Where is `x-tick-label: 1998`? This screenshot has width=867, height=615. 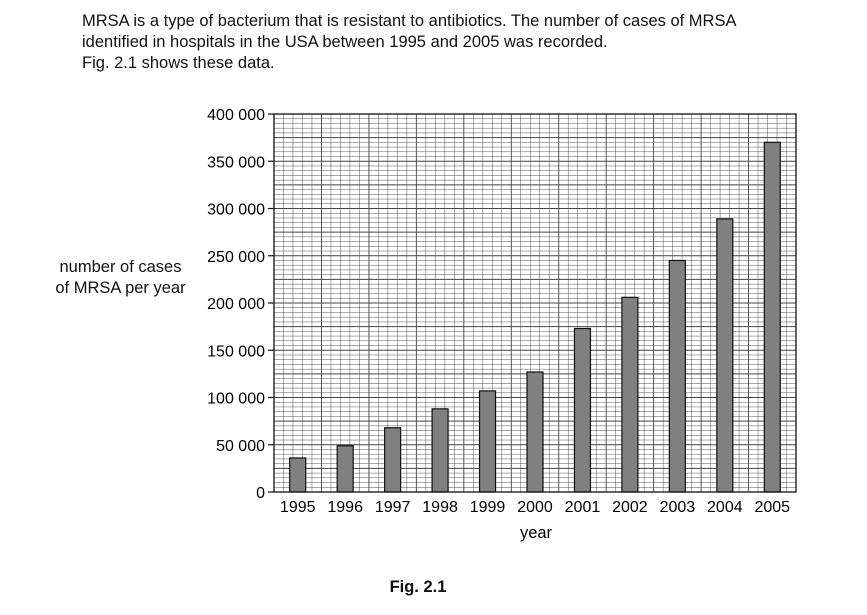
x-tick-label: 1998 is located at coordinates (440, 507).